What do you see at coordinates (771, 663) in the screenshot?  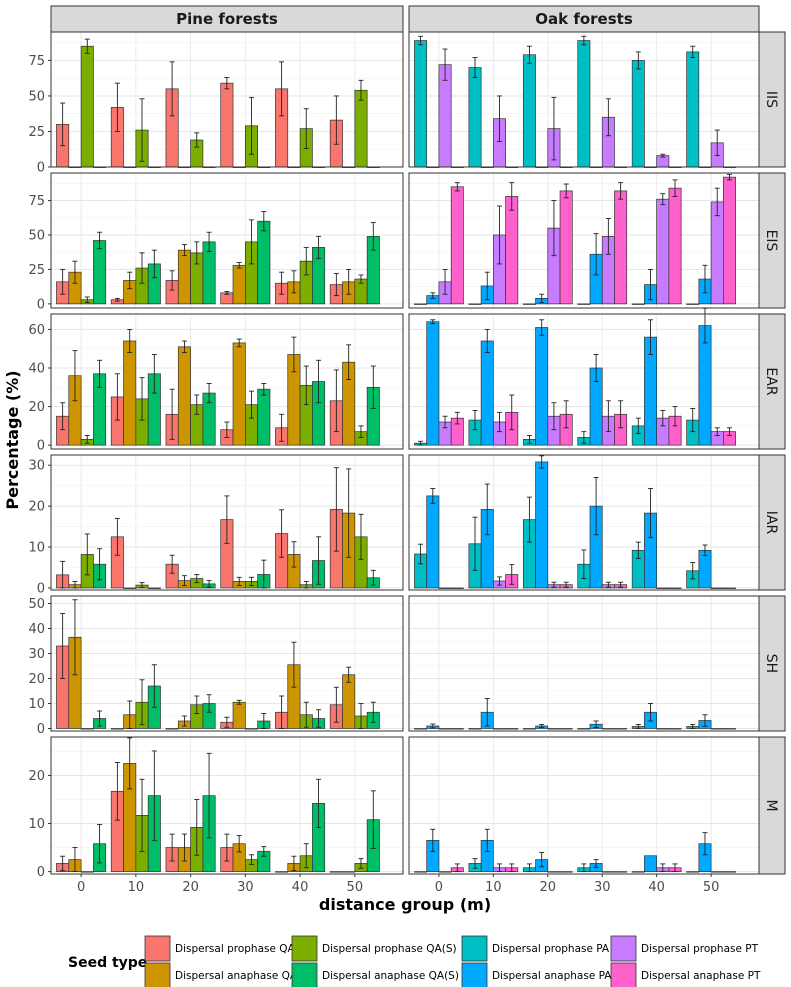 I see `row-label-SH: SH` at bounding box center [771, 663].